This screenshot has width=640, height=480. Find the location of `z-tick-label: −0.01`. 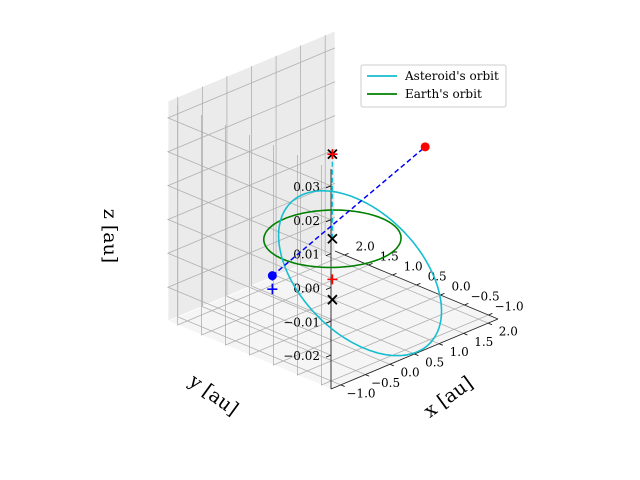

z-tick-label: −0.01 is located at coordinates (301, 322).